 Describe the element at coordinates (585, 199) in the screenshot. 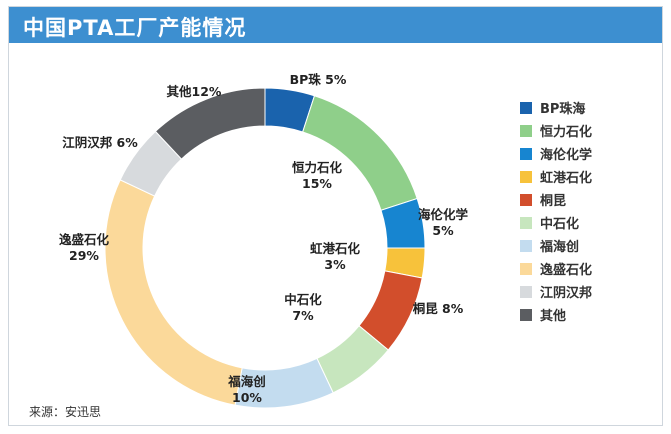

I see `legend-item-5: 桐昆` at that location.